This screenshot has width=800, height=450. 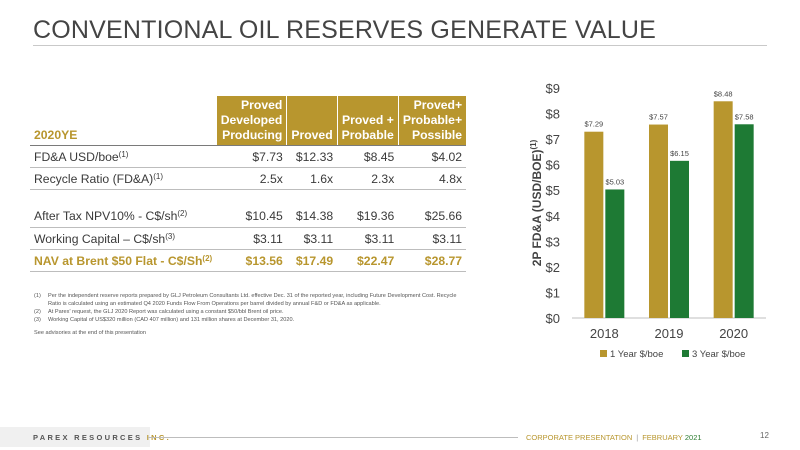 I want to click on table-row: FD&A USD/boe(1) $7.73 $12.33 $8.45 $4.02, so click(x=248, y=156).